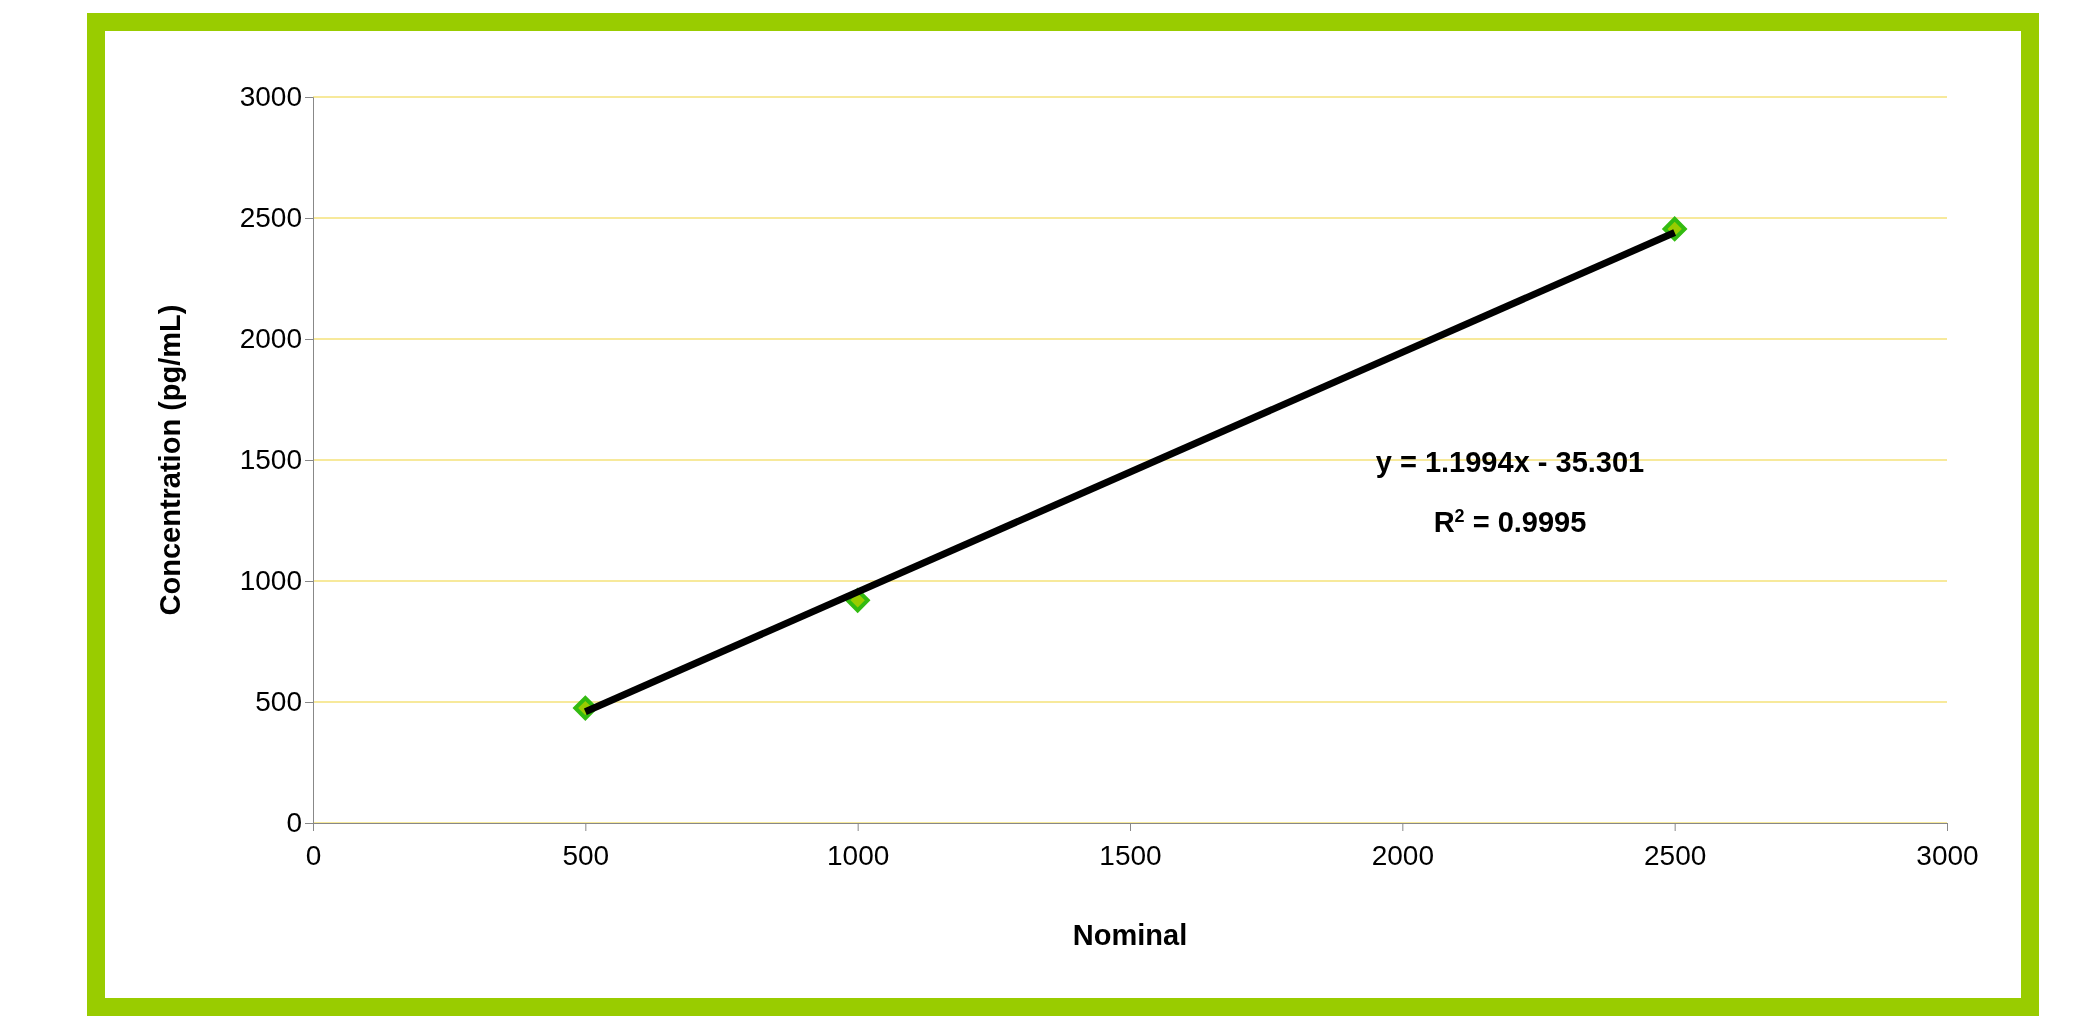 This screenshot has height=1016, width=2077. Describe the element at coordinates (294, 823) in the screenshot. I see `y-tick-label: 0` at that location.